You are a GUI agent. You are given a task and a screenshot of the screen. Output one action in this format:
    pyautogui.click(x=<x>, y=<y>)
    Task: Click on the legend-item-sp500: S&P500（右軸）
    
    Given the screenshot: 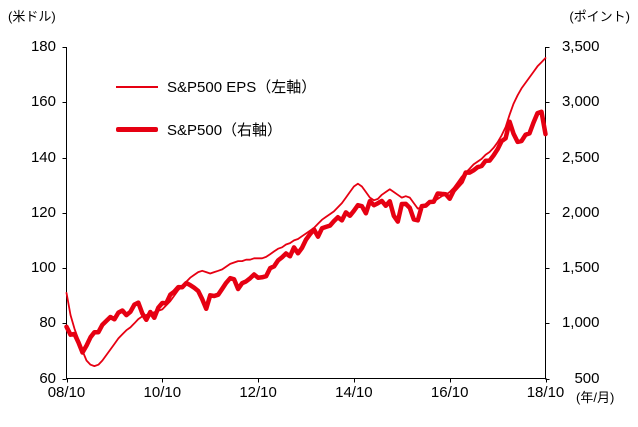 What is the action you would take?
    pyautogui.click(x=216, y=129)
    